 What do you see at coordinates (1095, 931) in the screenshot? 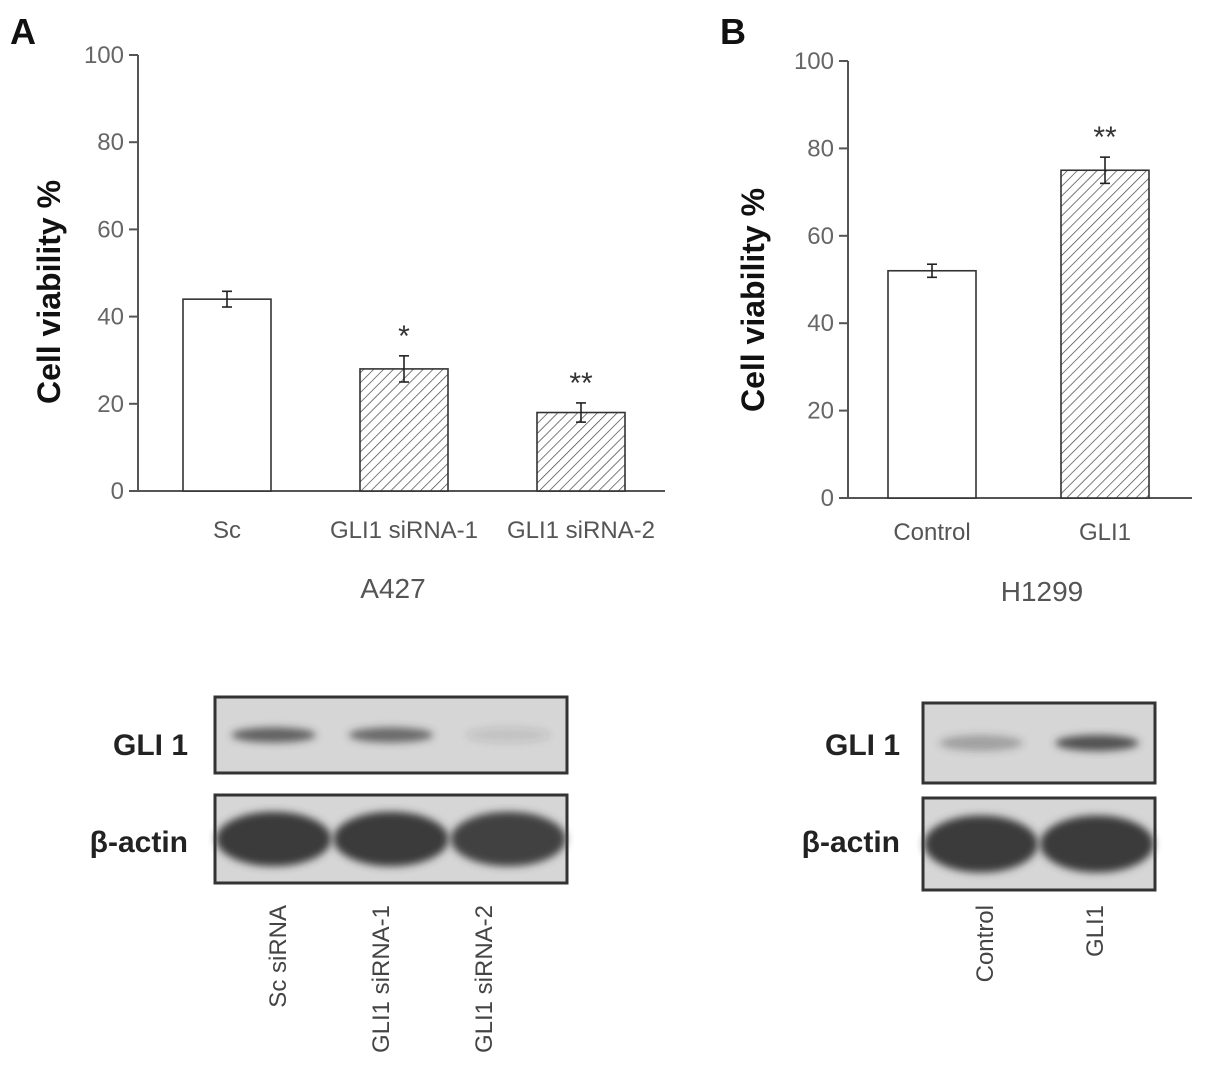
I see `blot-b-lane-label: GLI1` at bounding box center [1095, 931].